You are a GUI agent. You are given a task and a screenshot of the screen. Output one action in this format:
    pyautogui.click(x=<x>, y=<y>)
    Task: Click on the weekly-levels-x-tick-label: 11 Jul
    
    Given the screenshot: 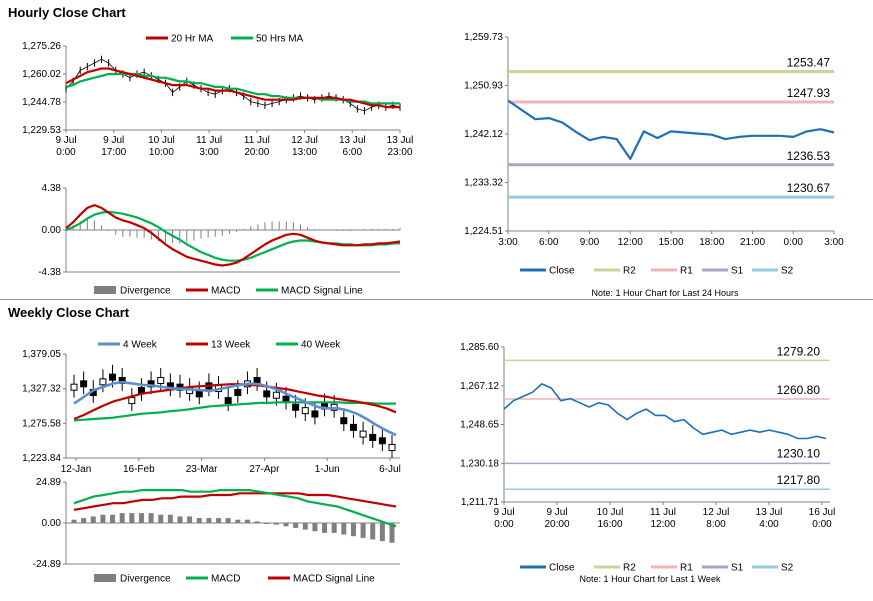 What is the action you would take?
    pyautogui.click(x=663, y=512)
    